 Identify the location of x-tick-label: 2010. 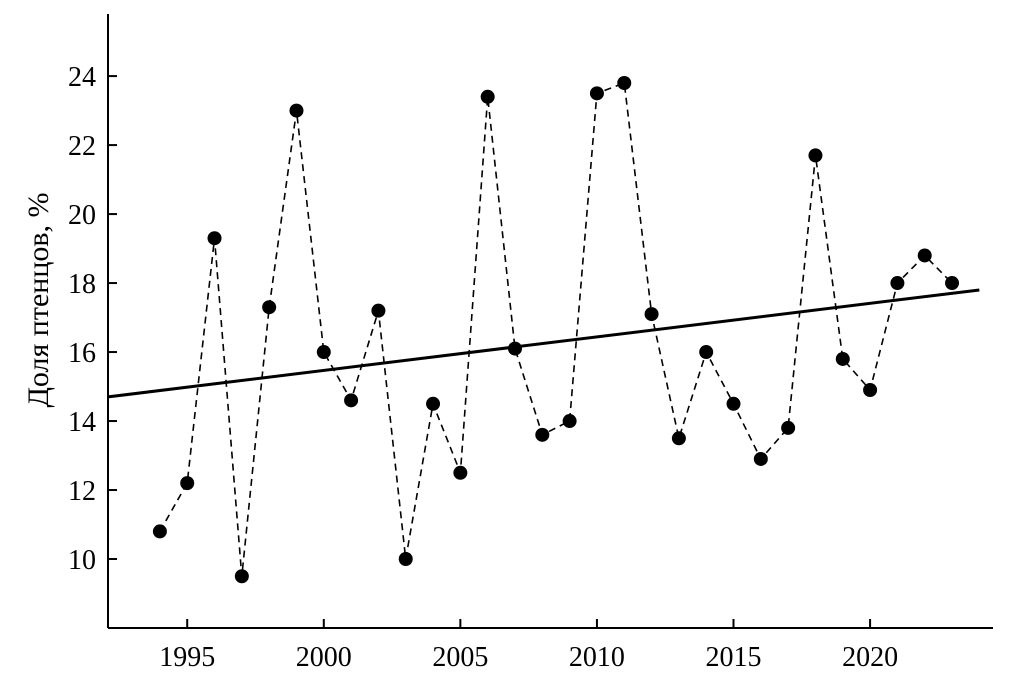
(597, 657).